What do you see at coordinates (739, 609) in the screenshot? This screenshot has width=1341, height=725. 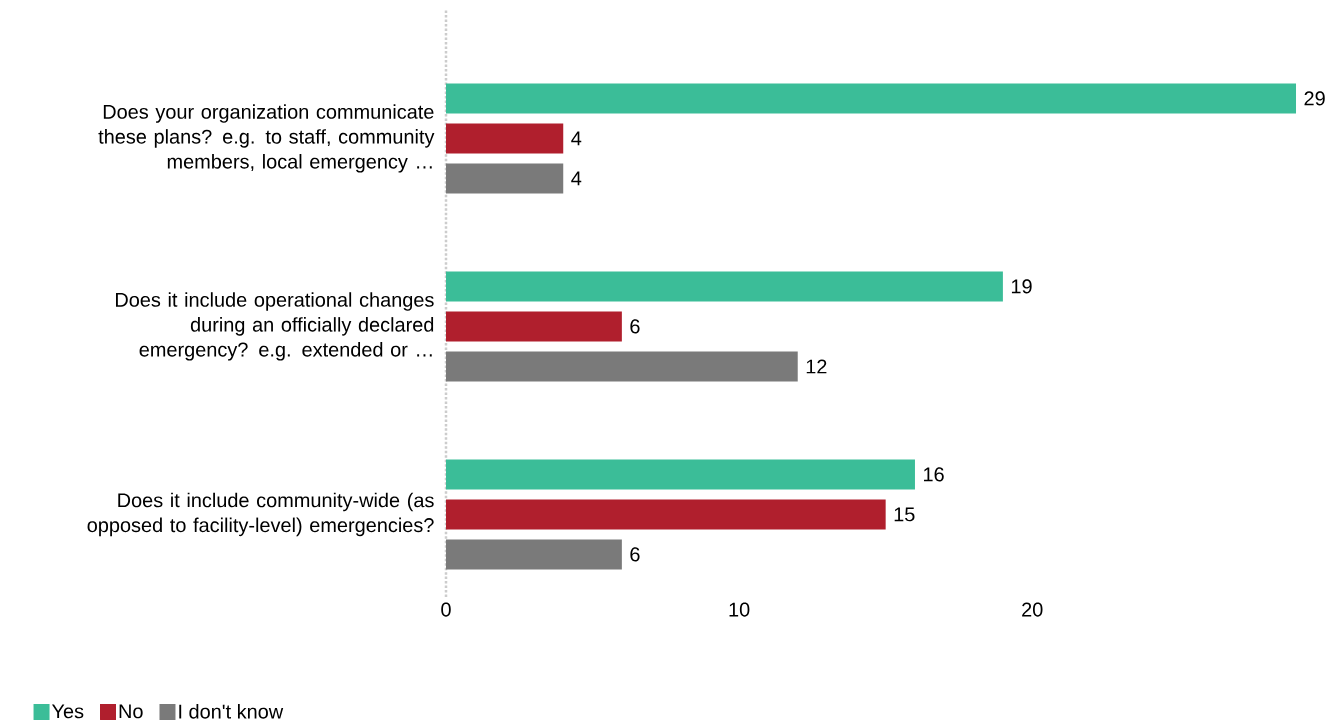 I see `x-tick-label: 10` at bounding box center [739, 609].